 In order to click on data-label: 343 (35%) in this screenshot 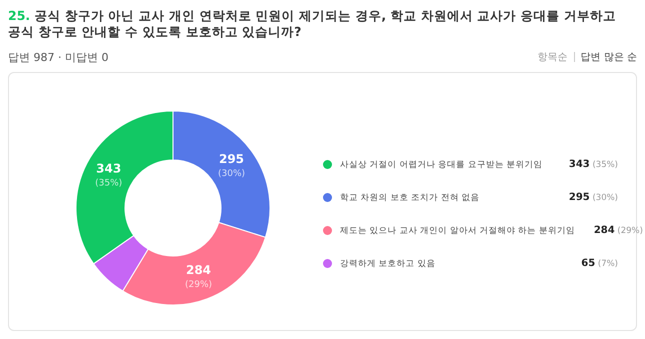, I will do `click(108, 175)`.